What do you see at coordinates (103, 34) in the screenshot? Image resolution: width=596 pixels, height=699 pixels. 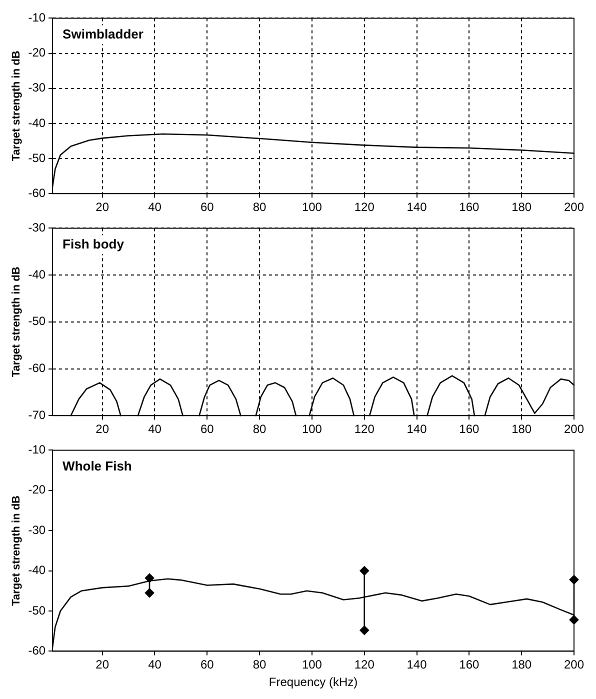 I see `text: Swimbladder` at bounding box center [103, 34].